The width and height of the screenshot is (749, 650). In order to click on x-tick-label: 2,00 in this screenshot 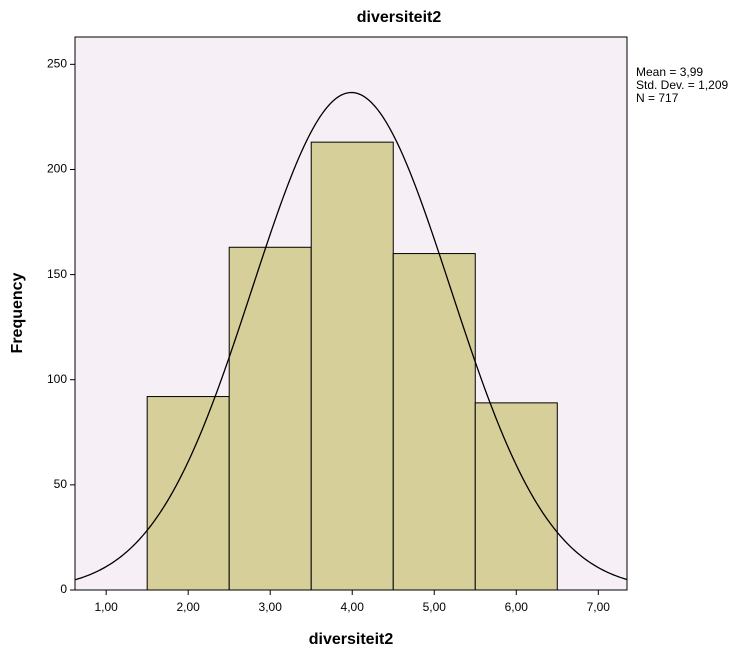, I will do `click(189, 607)`.